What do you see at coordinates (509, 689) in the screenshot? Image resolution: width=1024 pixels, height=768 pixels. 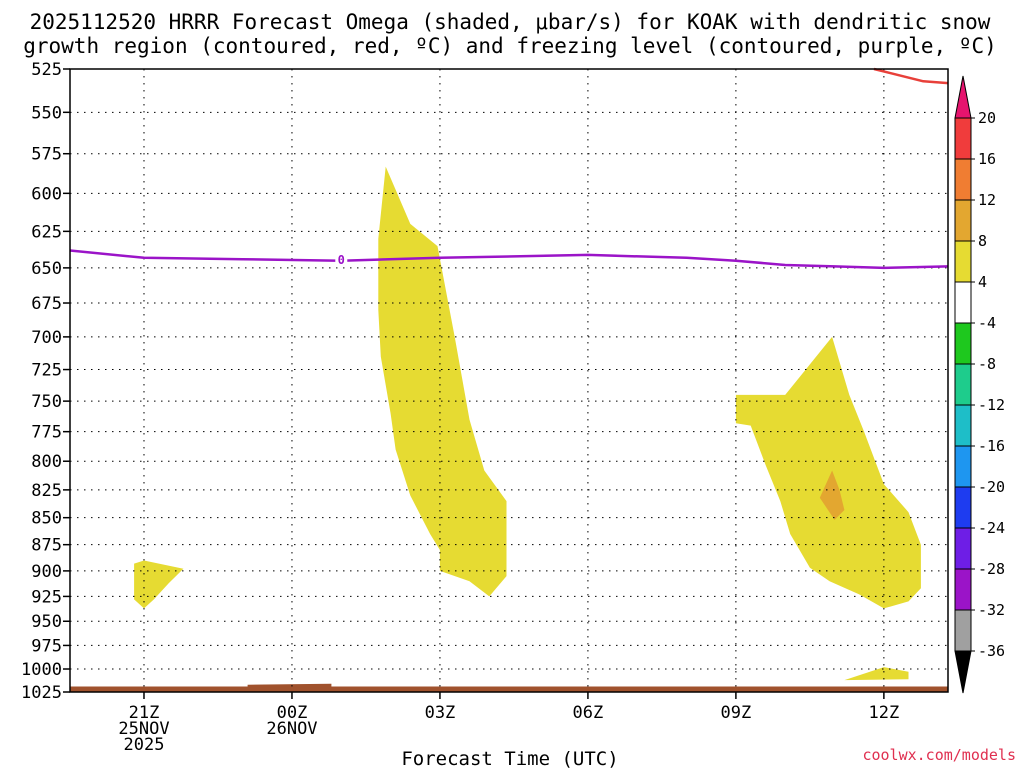 I see `shaded-region-surface-band` at bounding box center [509, 689].